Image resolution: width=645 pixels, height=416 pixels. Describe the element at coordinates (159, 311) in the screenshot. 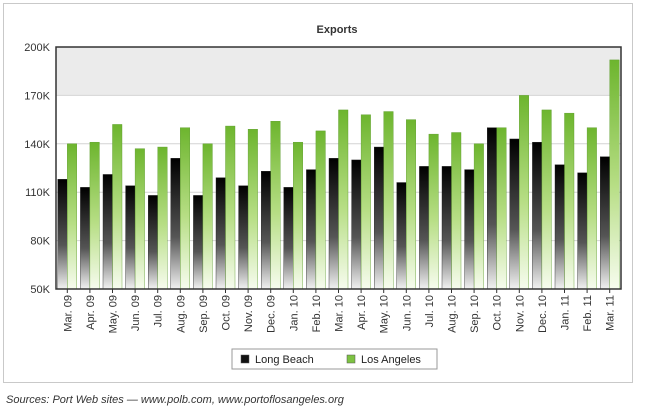

I see `x-tick-label: Jul. 09` at that location.